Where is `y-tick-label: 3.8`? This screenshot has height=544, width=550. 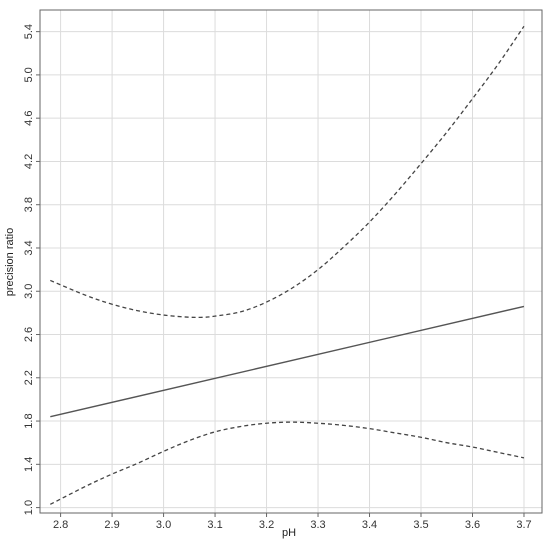 y-tick-label: 3.8 is located at coordinates (29, 204).